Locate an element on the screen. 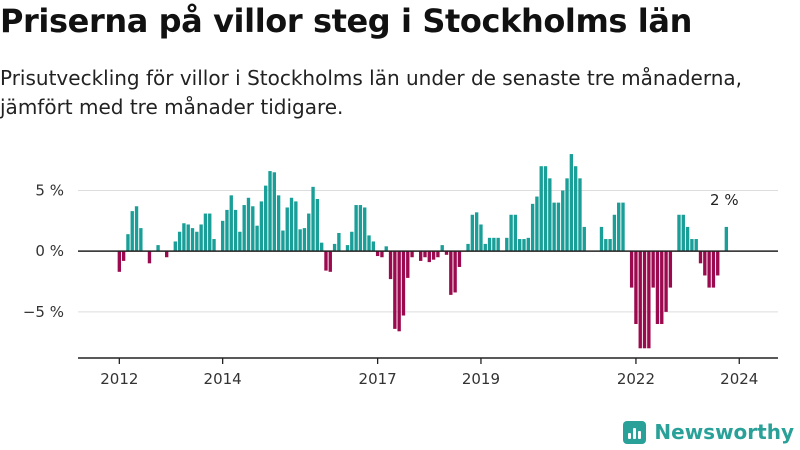 This screenshot has width=800, height=450. x-tick-label: 2012 is located at coordinates (119, 379).